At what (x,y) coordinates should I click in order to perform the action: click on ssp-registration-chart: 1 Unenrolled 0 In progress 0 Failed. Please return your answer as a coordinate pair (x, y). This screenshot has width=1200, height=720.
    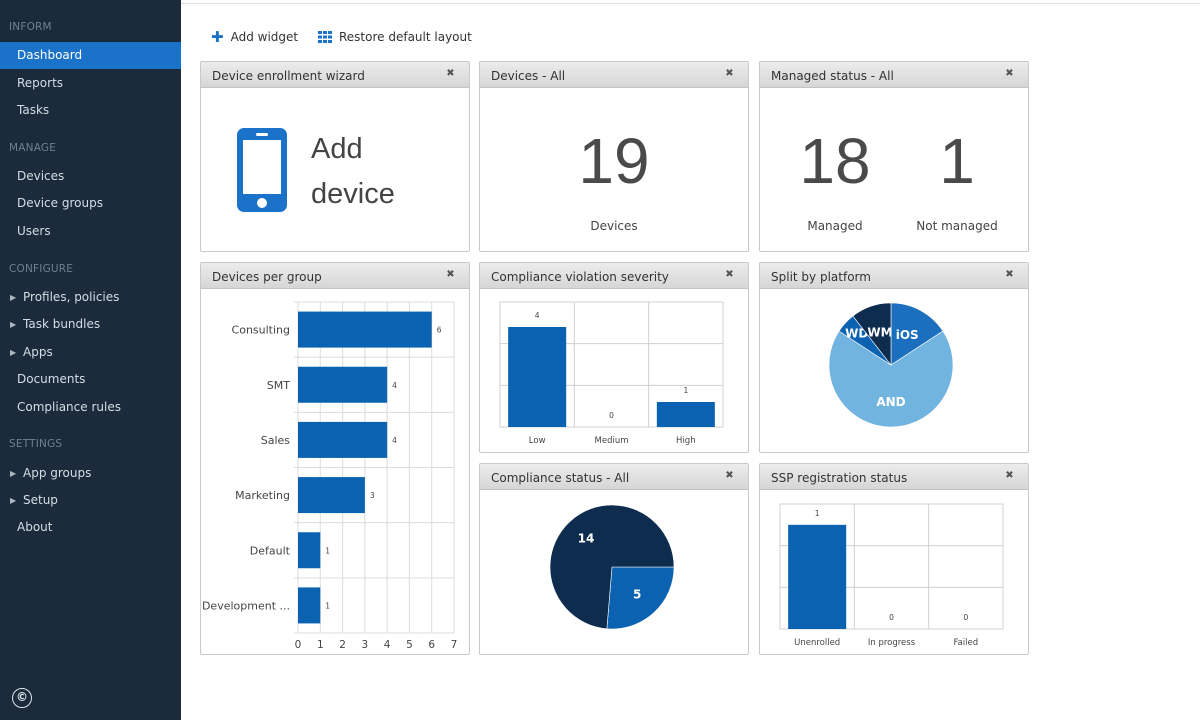
    Looking at the image, I should click on (891, 575).